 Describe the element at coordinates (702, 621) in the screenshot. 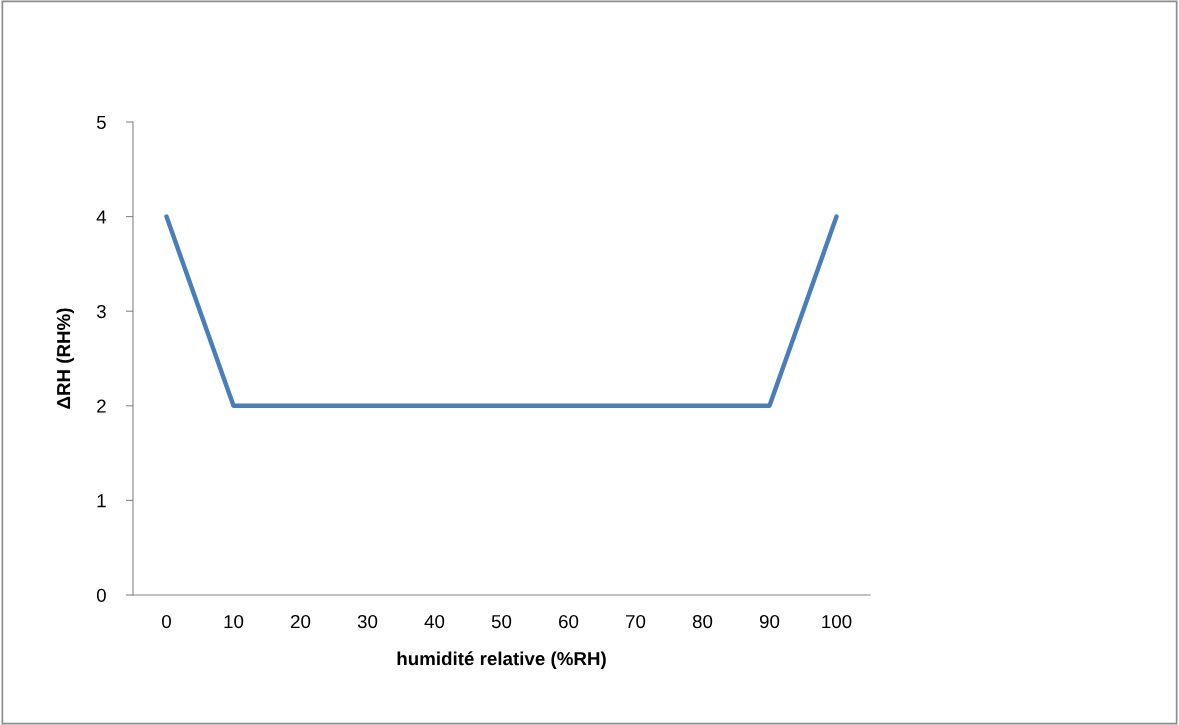

I see `x-tick-label: 80` at that location.